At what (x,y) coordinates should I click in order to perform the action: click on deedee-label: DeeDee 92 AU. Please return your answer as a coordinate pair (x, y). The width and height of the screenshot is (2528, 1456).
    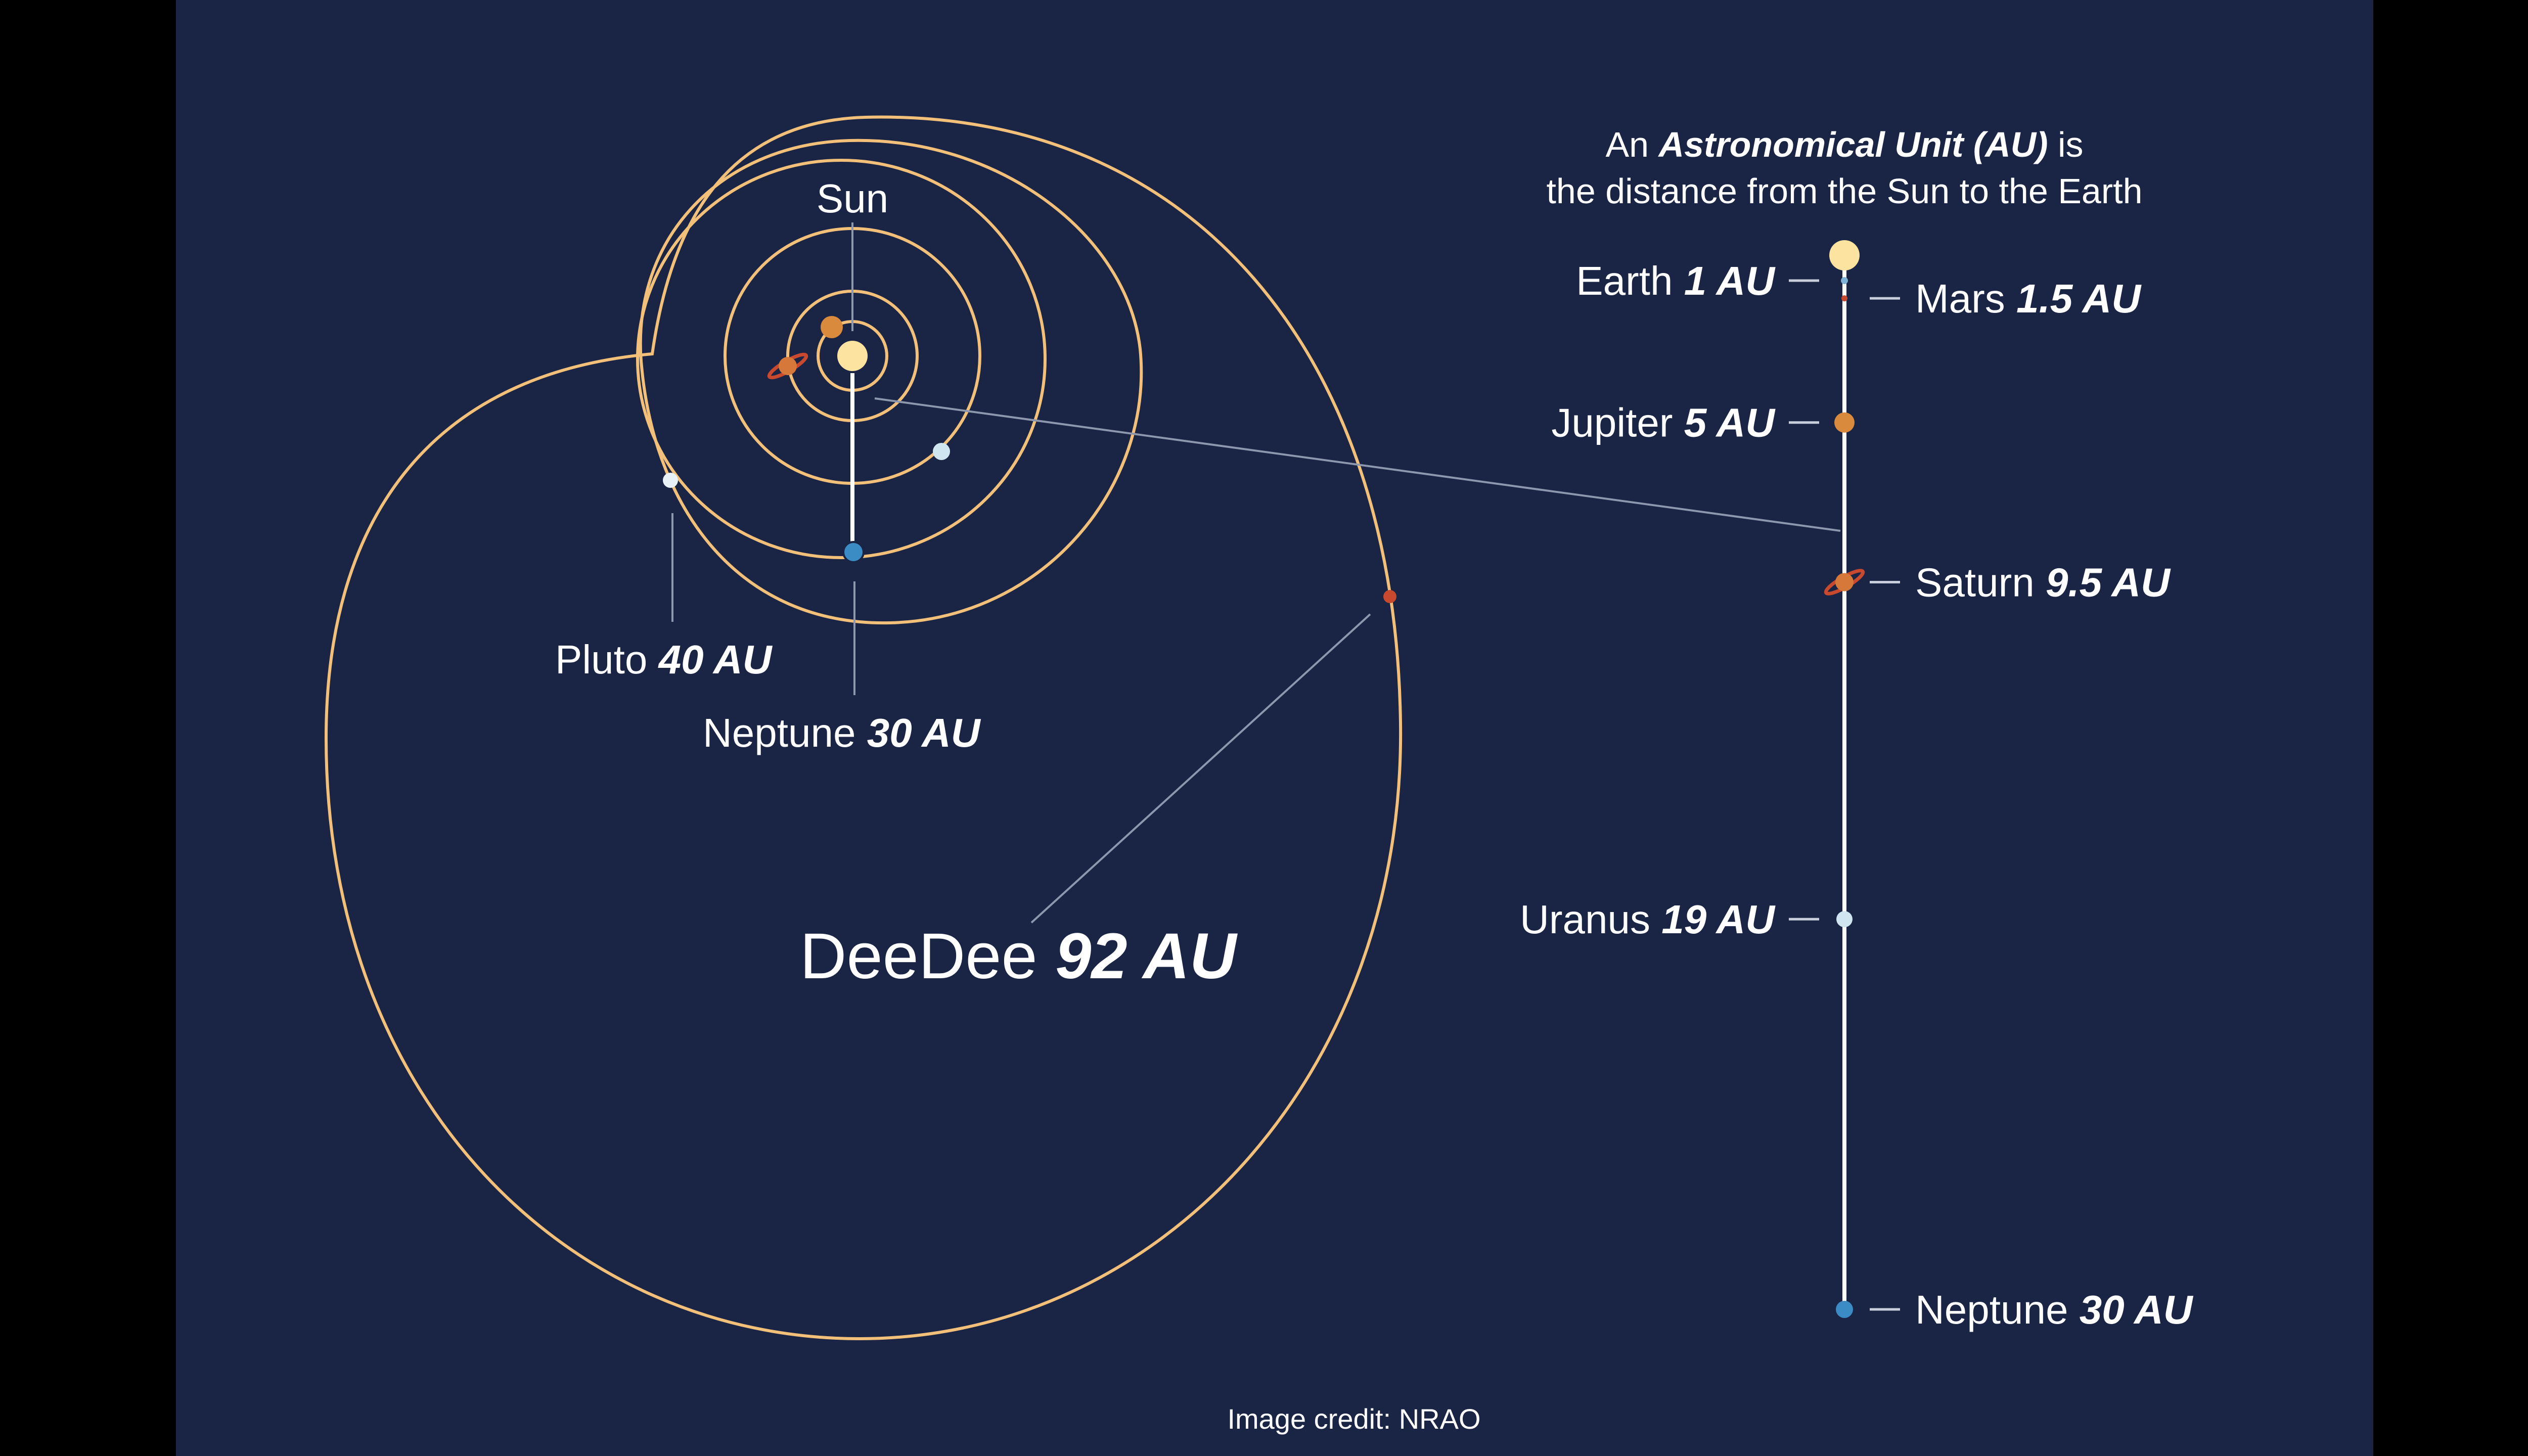
    Looking at the image, I should click on (1019, 956).